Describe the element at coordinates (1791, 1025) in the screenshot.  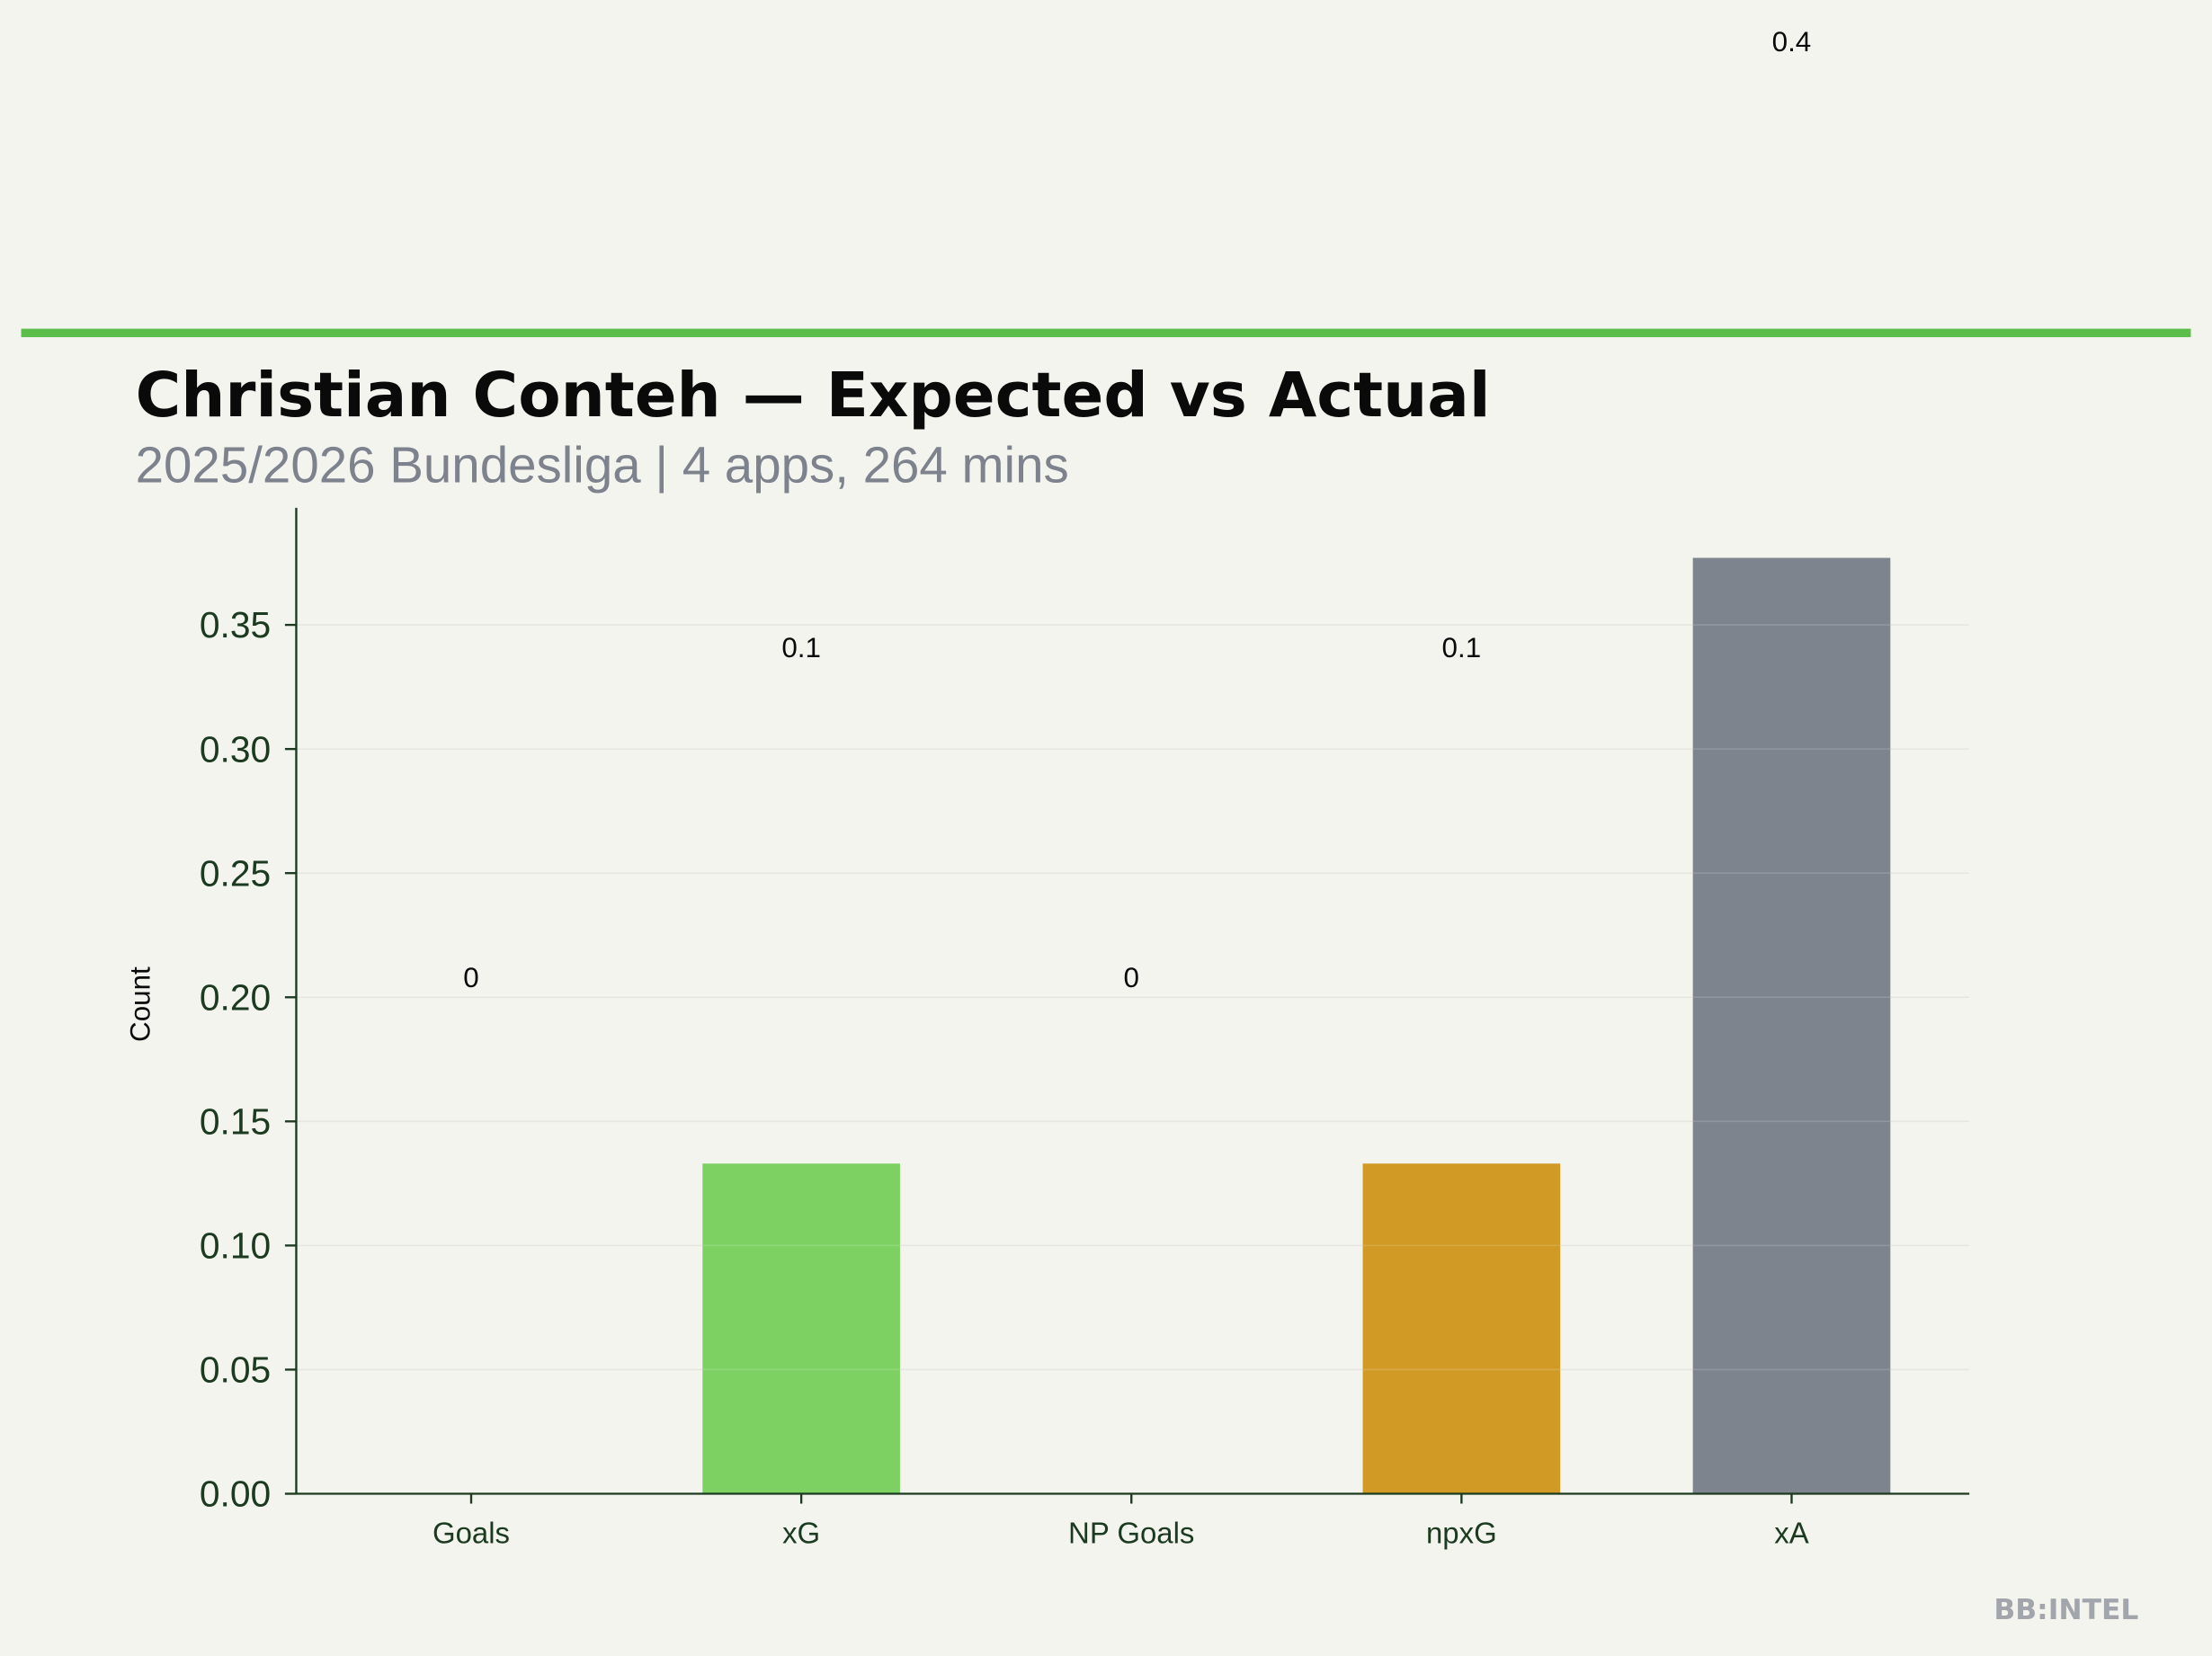
I see `bar-xa` at that location.